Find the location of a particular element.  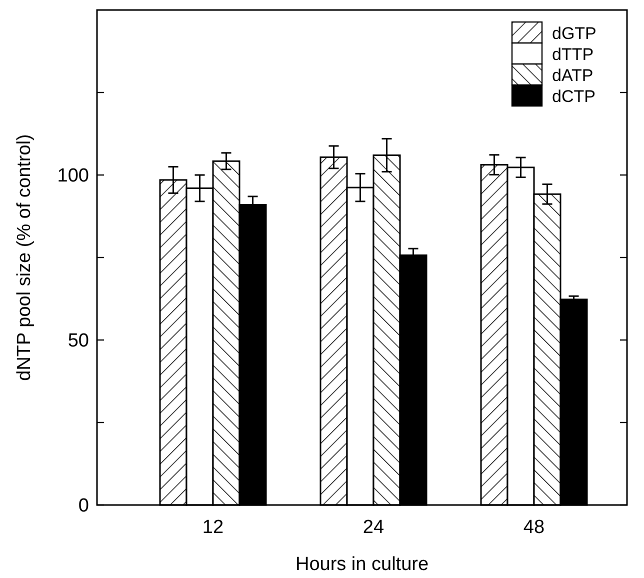

x-axis-title: Hours in culture is located at coordinates (362, 564).